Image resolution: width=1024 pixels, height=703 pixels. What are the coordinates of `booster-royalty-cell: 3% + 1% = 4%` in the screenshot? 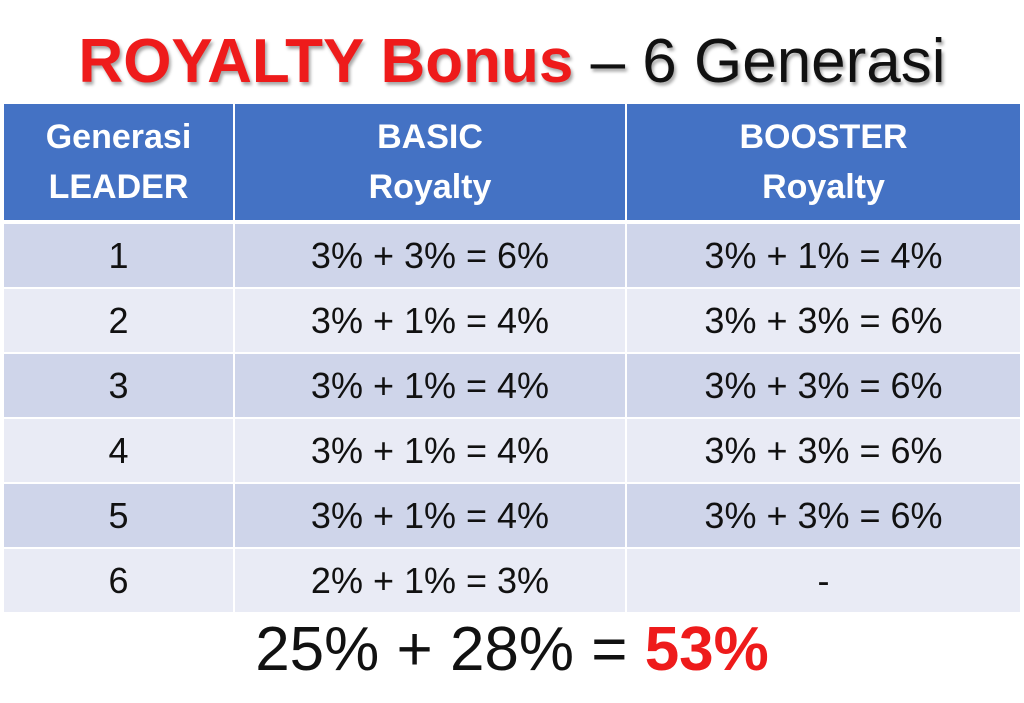 It's located at (823, 255).